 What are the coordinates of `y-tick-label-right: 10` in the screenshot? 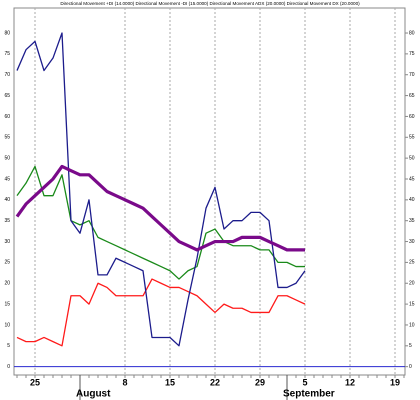 It's located at (412, 325).